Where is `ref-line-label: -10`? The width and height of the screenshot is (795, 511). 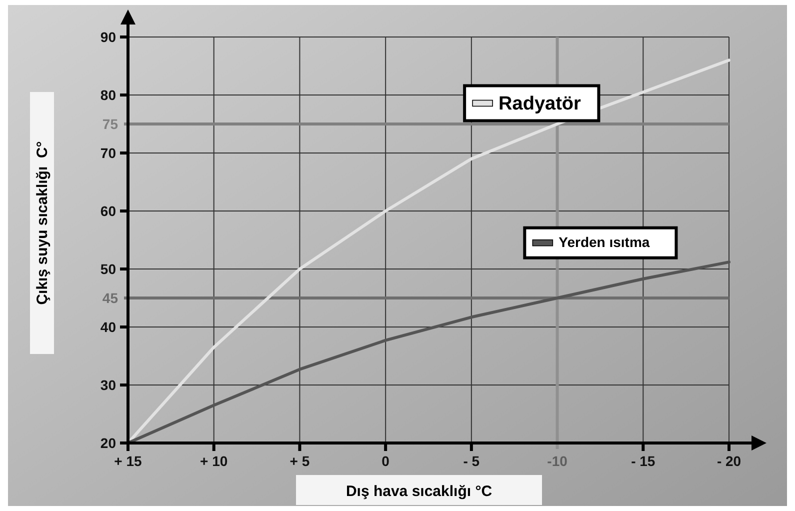
ref-line-label: -10 is located at coordinates (557, 461).